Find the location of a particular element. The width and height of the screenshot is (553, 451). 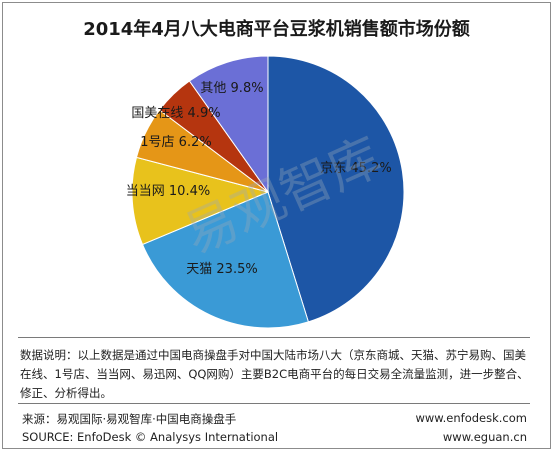

url-enfodesk: www.enfodesk.com is located at coordinates (471, 418).